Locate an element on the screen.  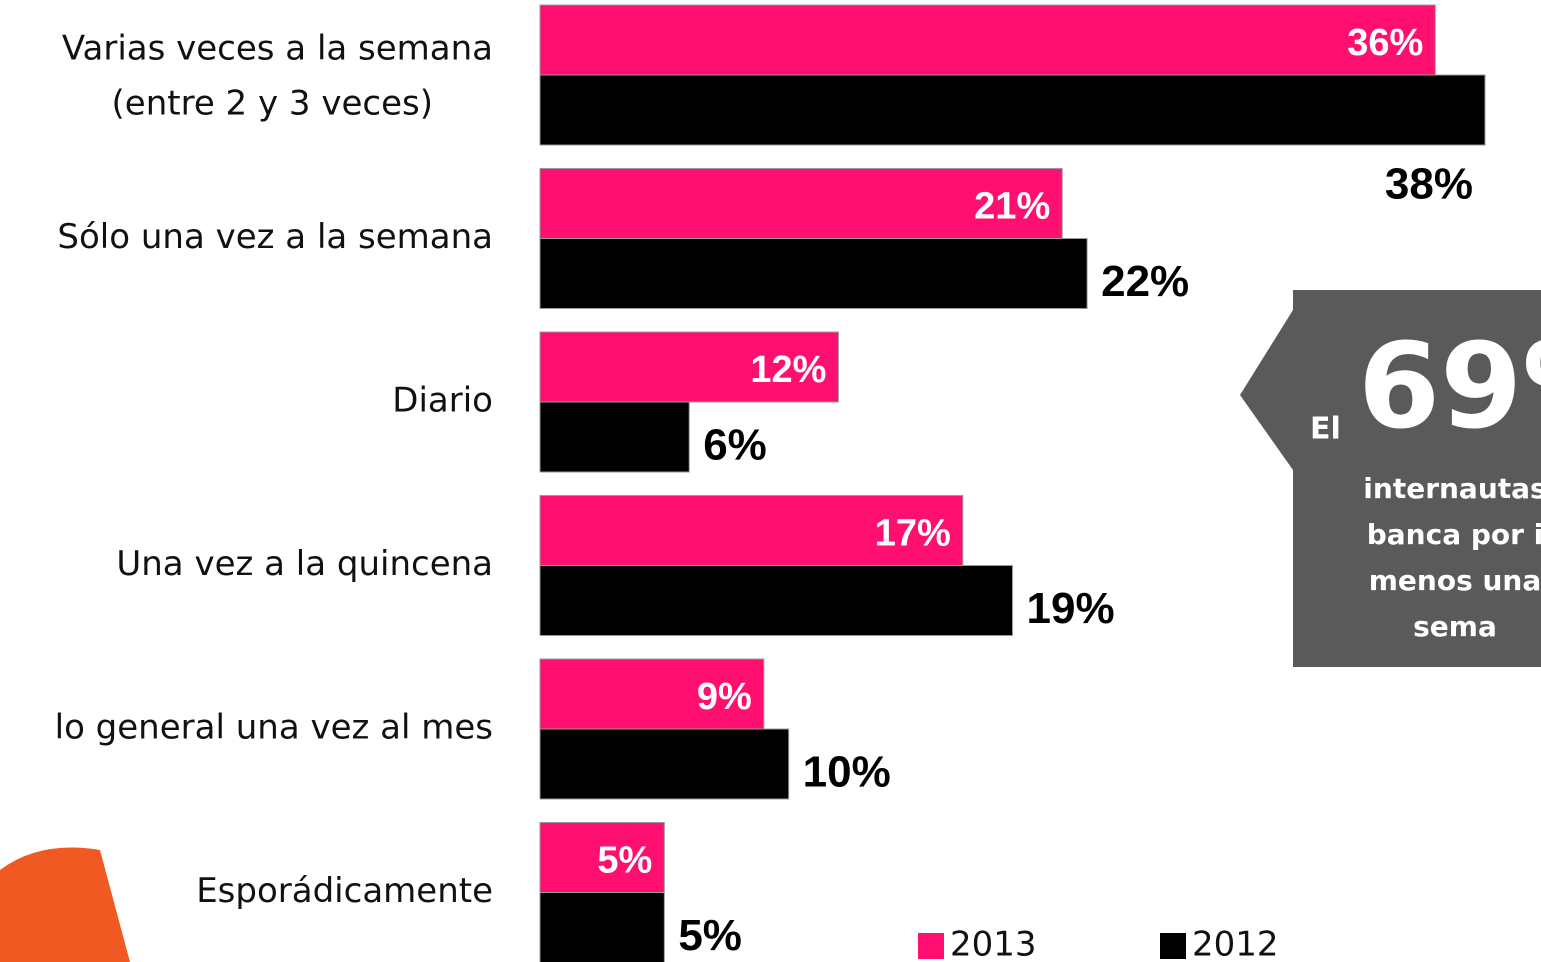
category-label: Esporádicamente is located at coordinates (344, 891).